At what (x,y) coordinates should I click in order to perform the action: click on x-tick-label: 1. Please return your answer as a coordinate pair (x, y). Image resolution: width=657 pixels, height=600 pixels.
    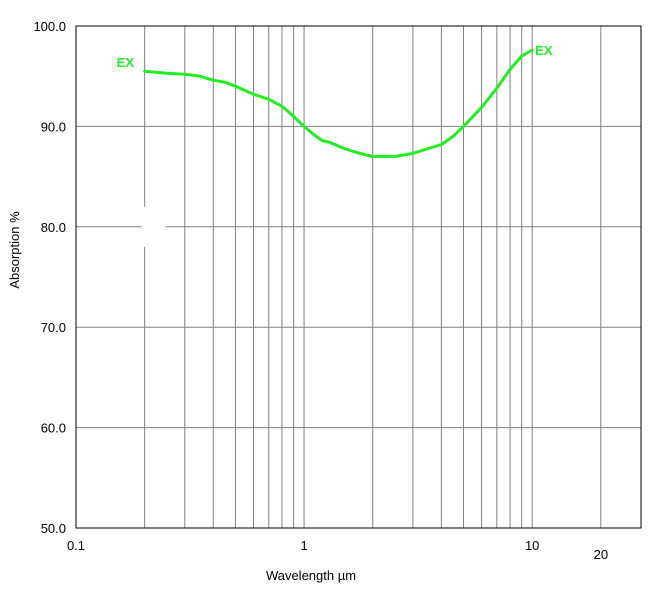
    Looking at the image, I should click on (303, 545).